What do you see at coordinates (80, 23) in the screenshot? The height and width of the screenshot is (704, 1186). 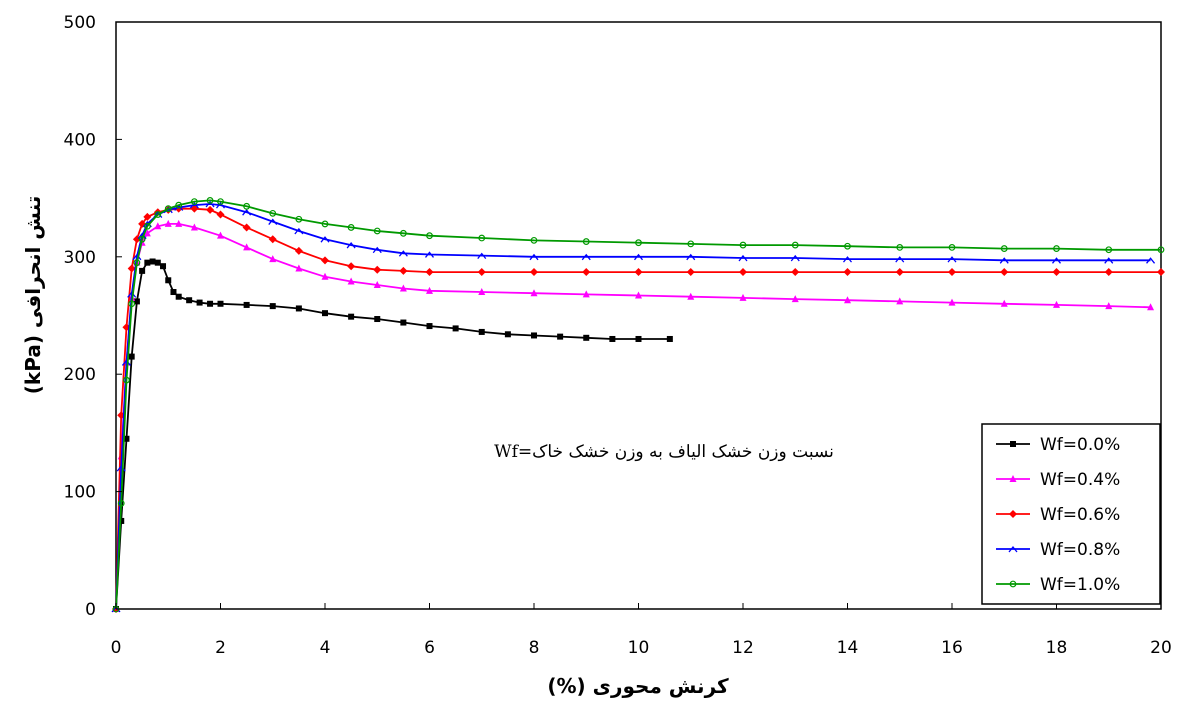 I see `y-tick-label-5: 500` at bounding box center [80, 23].